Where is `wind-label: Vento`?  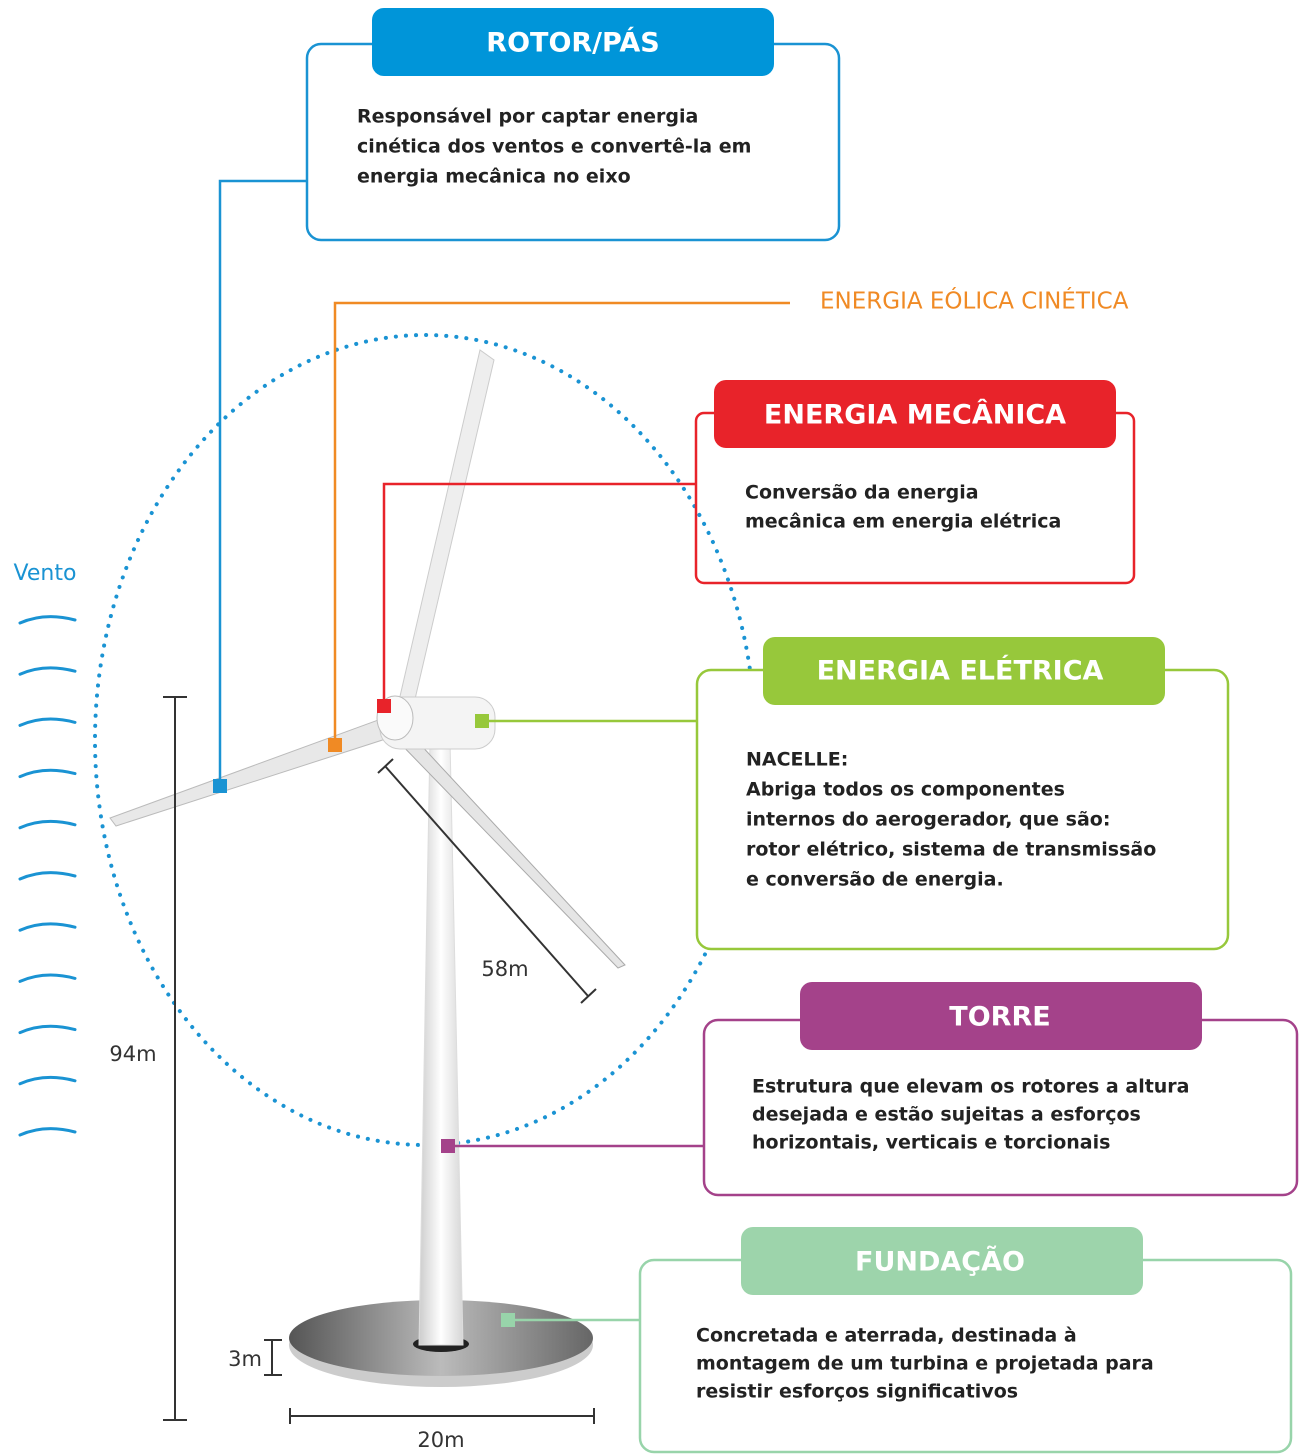
wind-label: Vento is located at coordinates (45, 573).